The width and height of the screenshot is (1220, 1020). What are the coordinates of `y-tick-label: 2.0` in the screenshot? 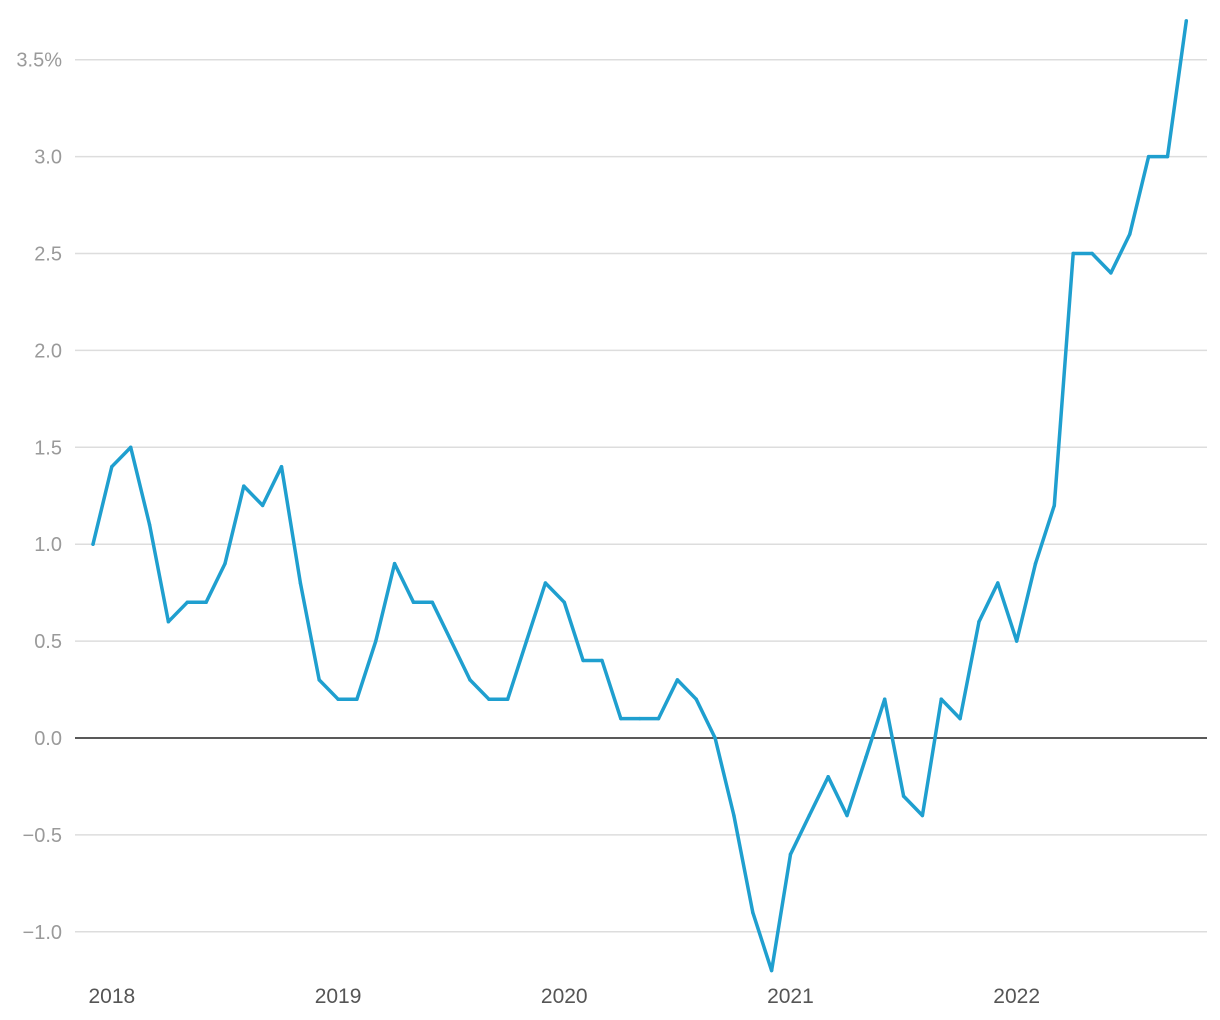 It's located at (48, 351).